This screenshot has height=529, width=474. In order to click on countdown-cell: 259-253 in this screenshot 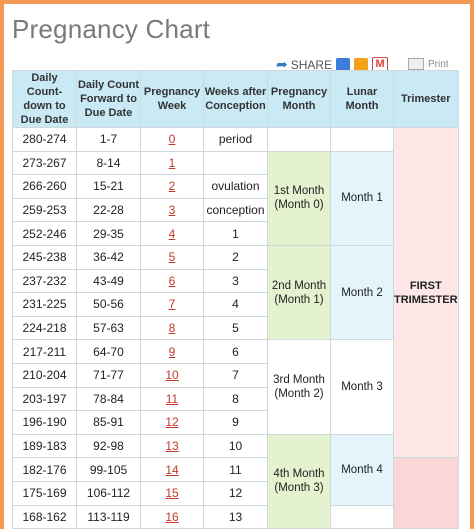, I will do `click(44, 210)`.